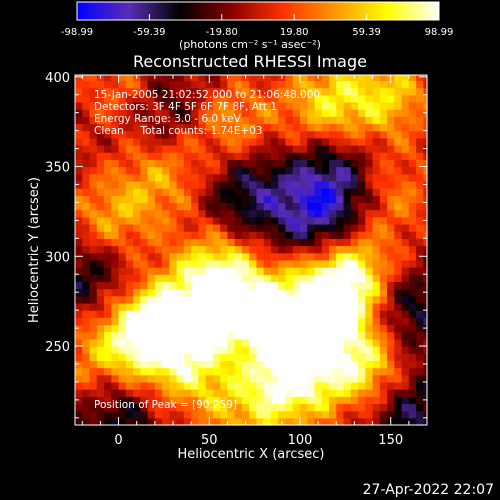 The height and width of the screenshot is (500, 500). Describe the element at coordinates (57, 78) in the screenshot. I see `y-tick-label: 400` at that location.